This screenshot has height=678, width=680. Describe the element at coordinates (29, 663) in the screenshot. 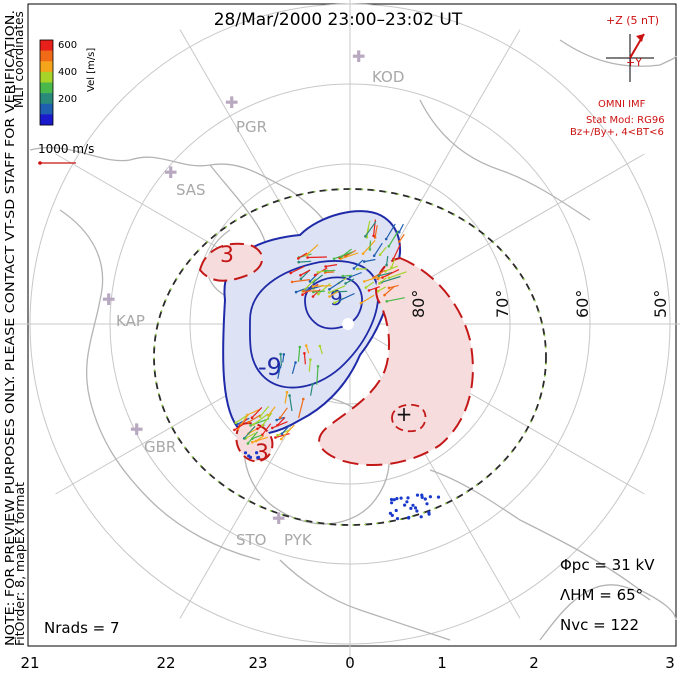

I see `mlt-tick-label: 21` at that location.